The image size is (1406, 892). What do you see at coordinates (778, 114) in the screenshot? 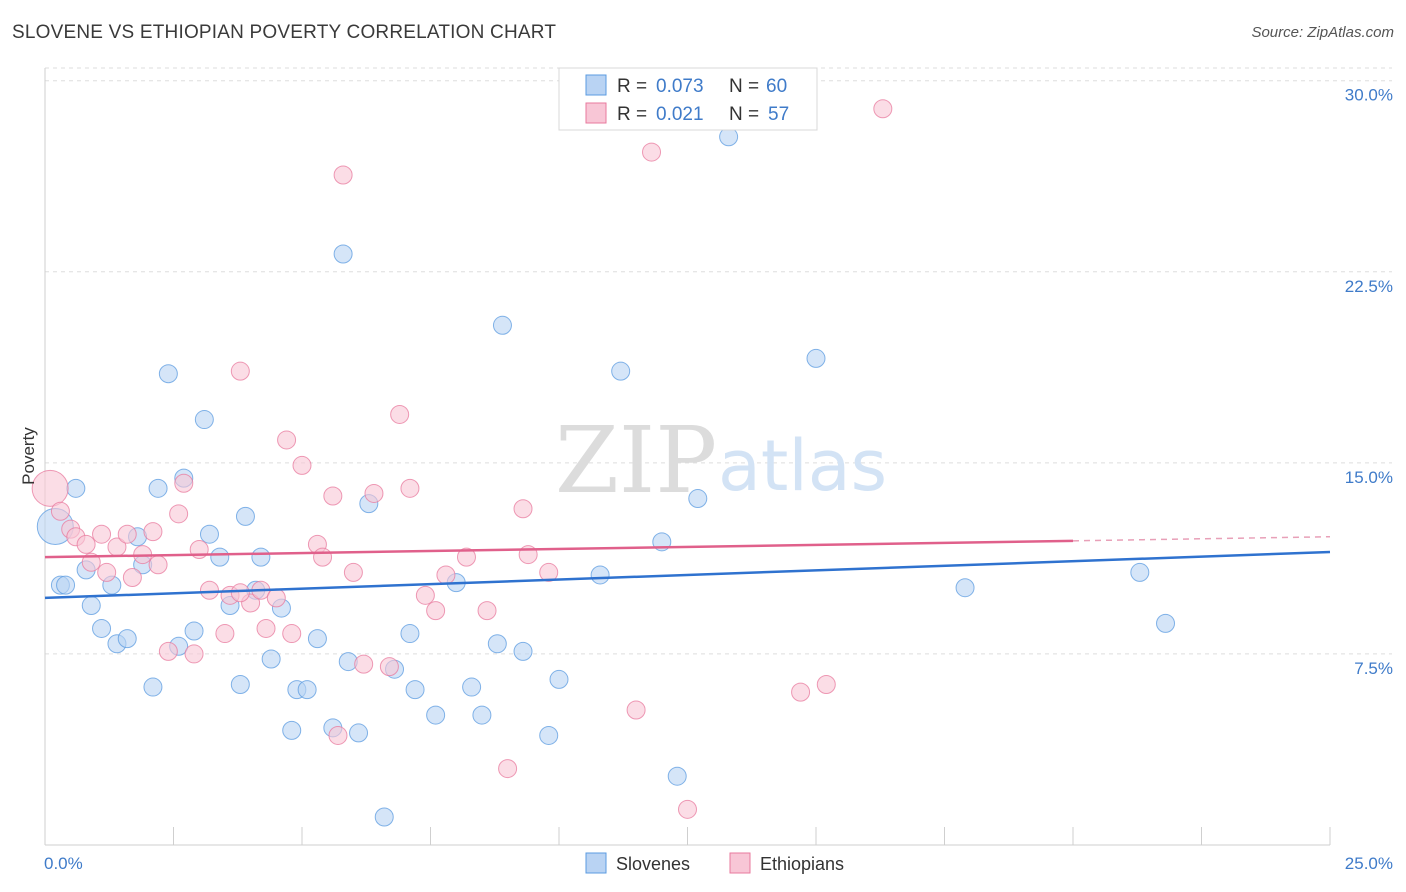
I see `legend-n-value-ethiopians: 57` at bounding box center [778, 114].